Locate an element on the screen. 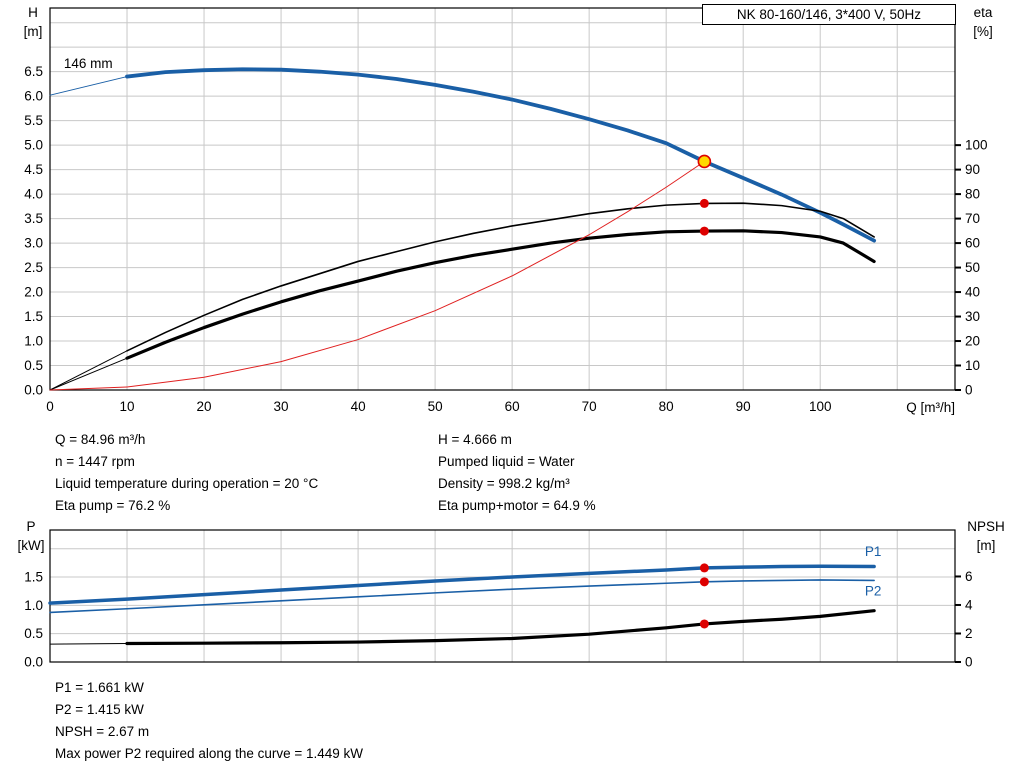  left-tick-label: 5.5 is located at coordinates (33, 120).